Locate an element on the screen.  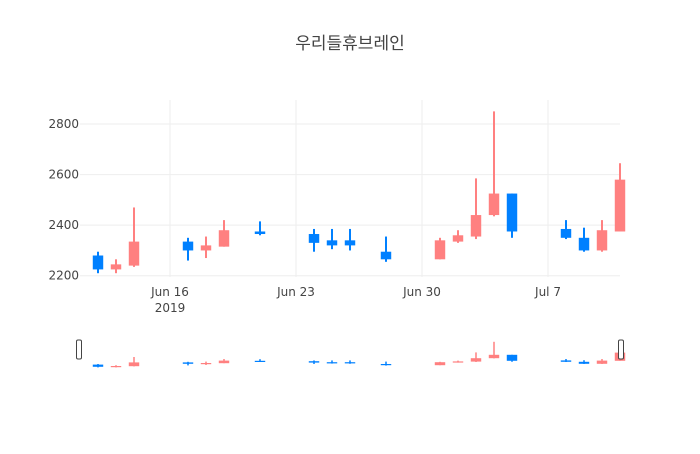
y-tick-label: 2600 is located at coordinates (63, 175).